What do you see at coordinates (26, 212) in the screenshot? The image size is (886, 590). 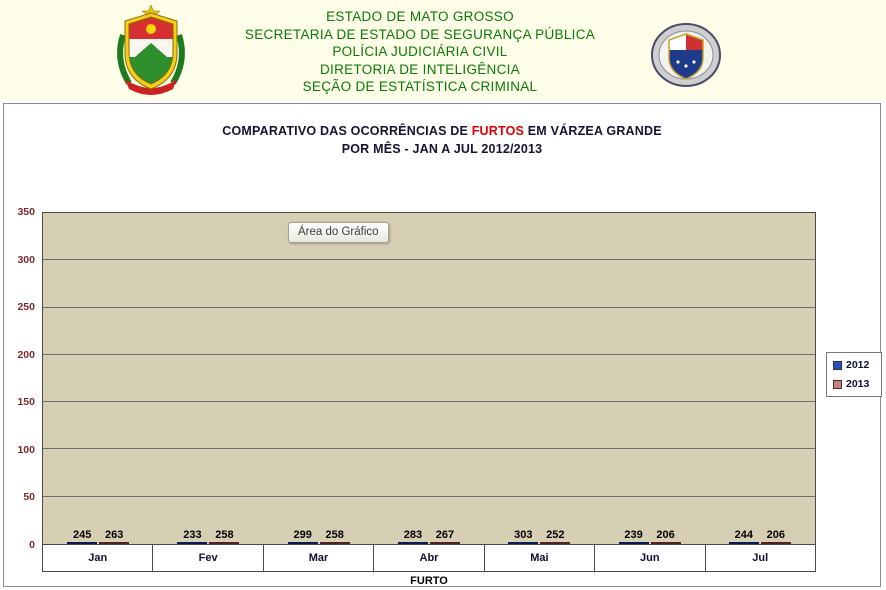 I see `y-axis-tick-350: 350` at bounding box center [26, 212].